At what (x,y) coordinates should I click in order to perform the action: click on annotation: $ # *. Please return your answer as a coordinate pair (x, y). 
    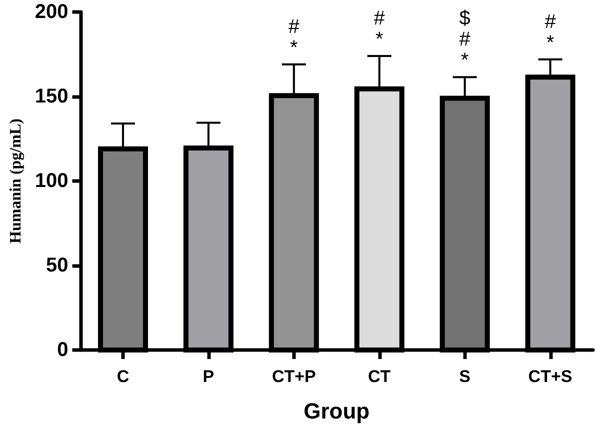
    Looking at the image, I should click on (465, 40).